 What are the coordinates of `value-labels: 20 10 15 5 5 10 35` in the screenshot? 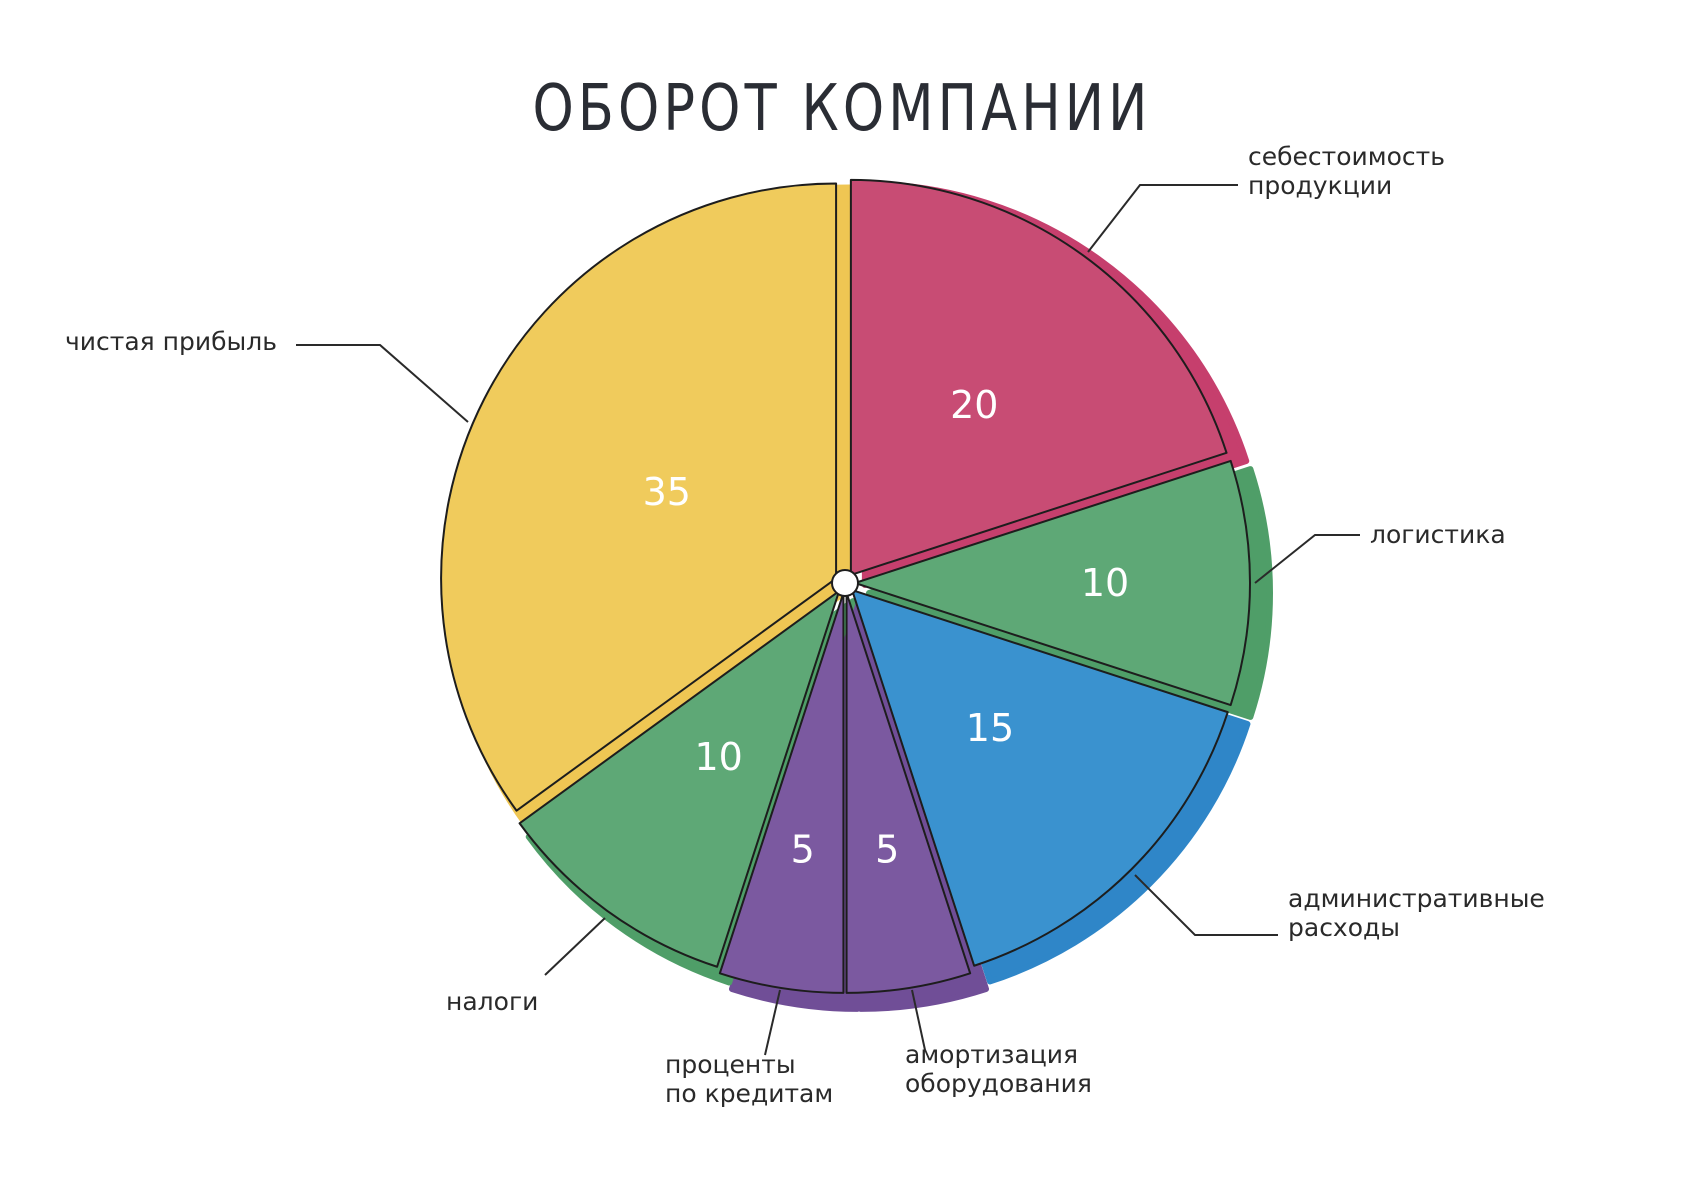 It's located at (886, 627).